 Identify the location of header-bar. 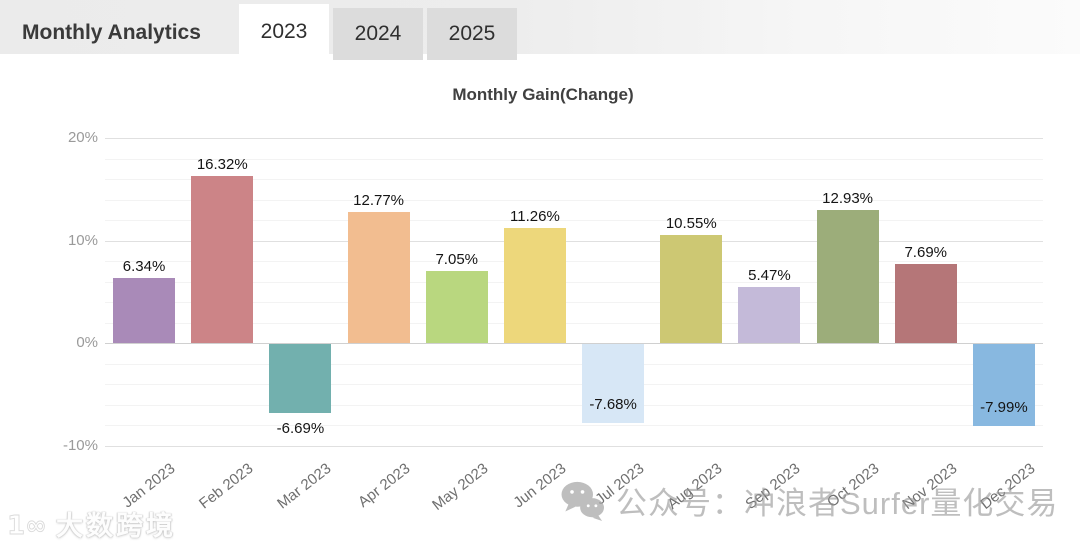
(540, 27).